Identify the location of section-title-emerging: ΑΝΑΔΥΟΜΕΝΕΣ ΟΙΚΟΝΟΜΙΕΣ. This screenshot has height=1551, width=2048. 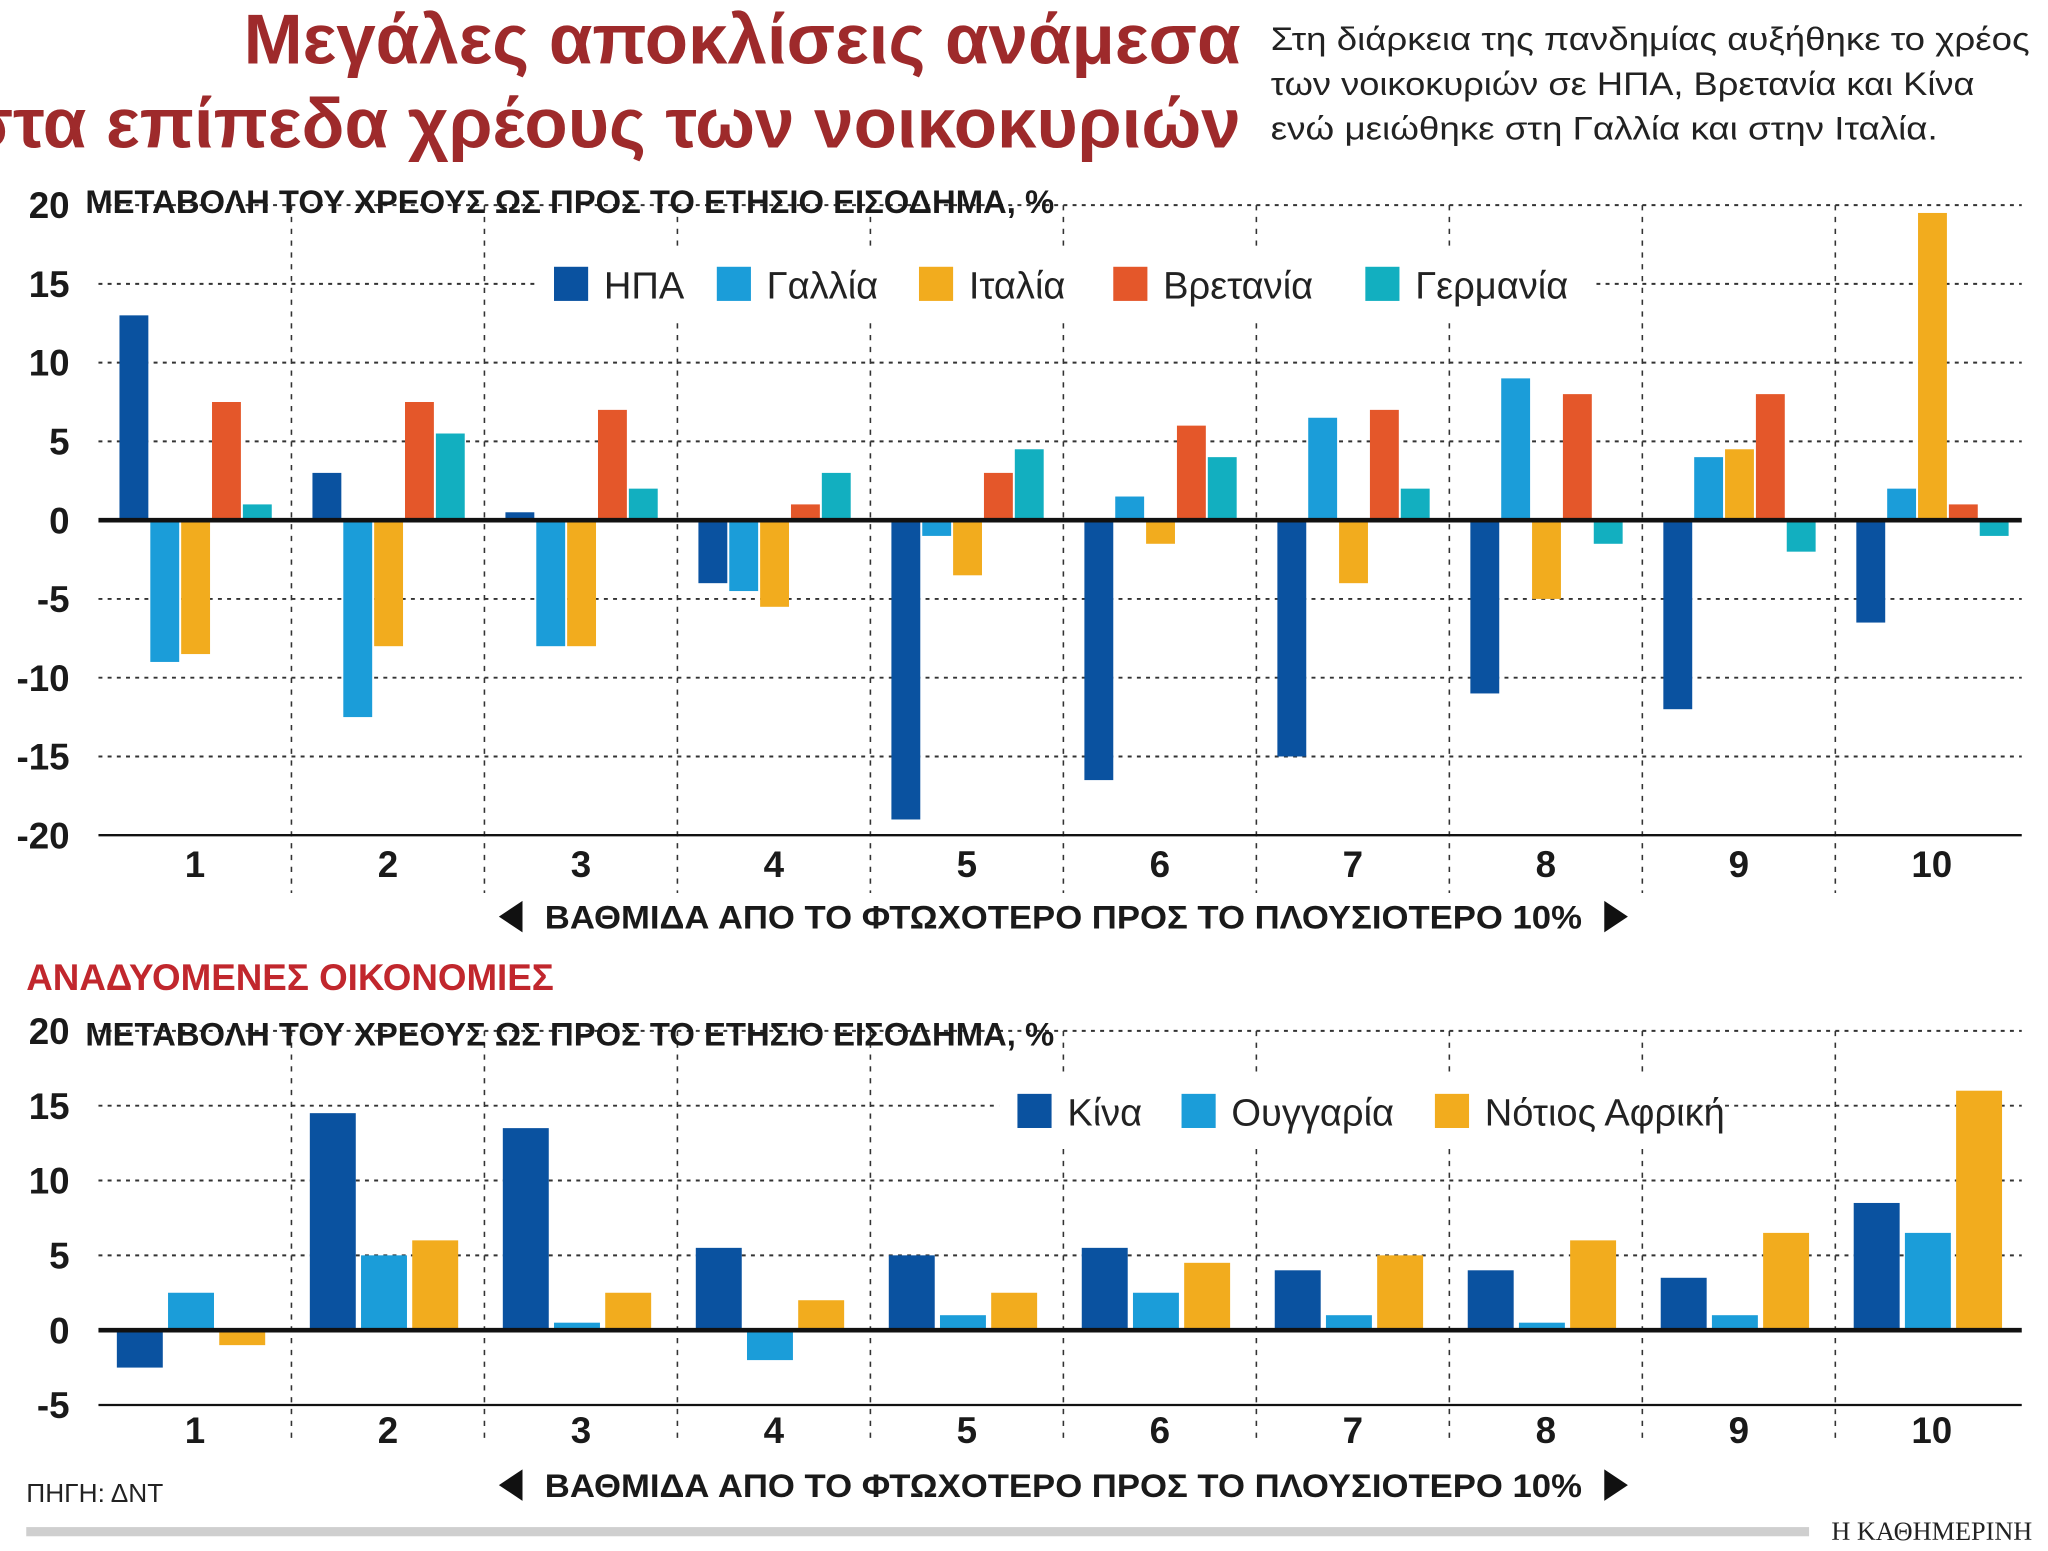
(290, 977).